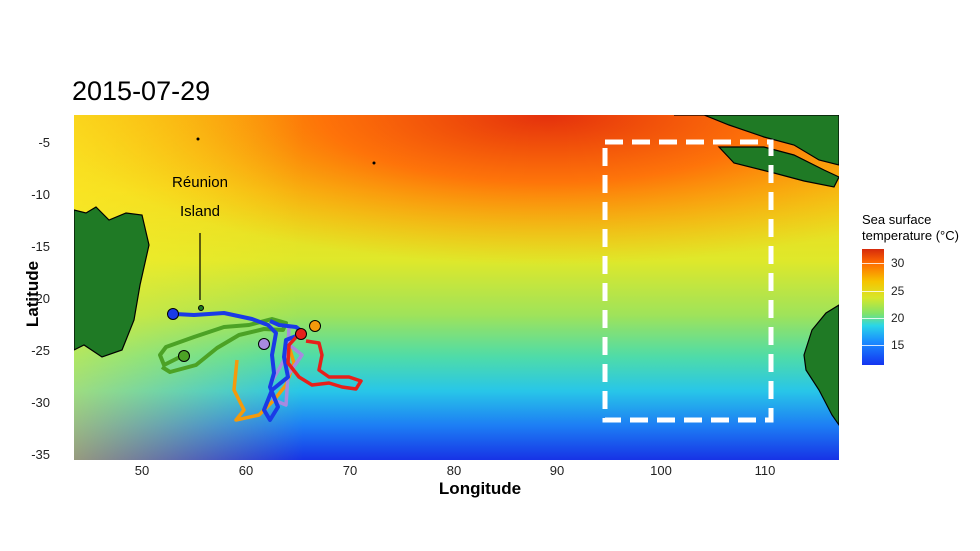 Image resolution: width=980 pixels, height=551 pixels. What do you see at coordinates (184, 356) in the screenshot?
I see `track-start-green` at bounding box center [184, 356].